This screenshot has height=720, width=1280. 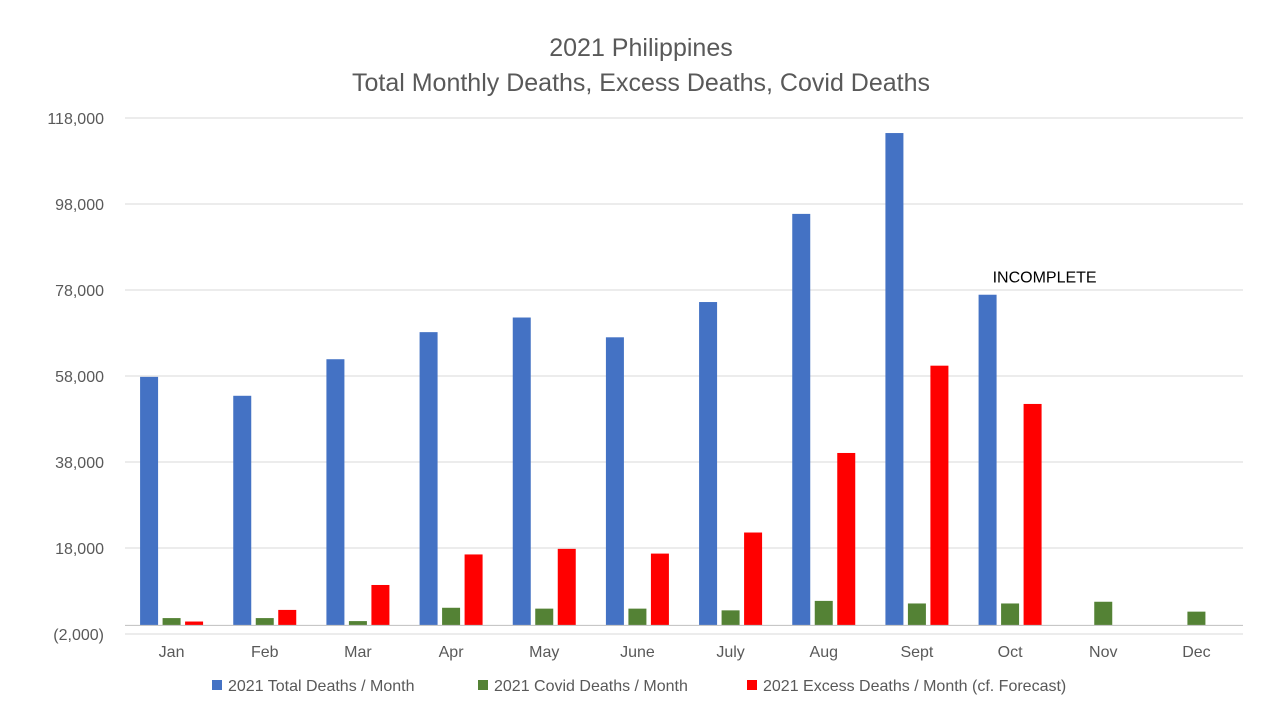 What do you see at coordinates (801, 419) in the screenshot?
I see `bar-2021-total-deaths-month-aug` at bounding box center [801, 419].